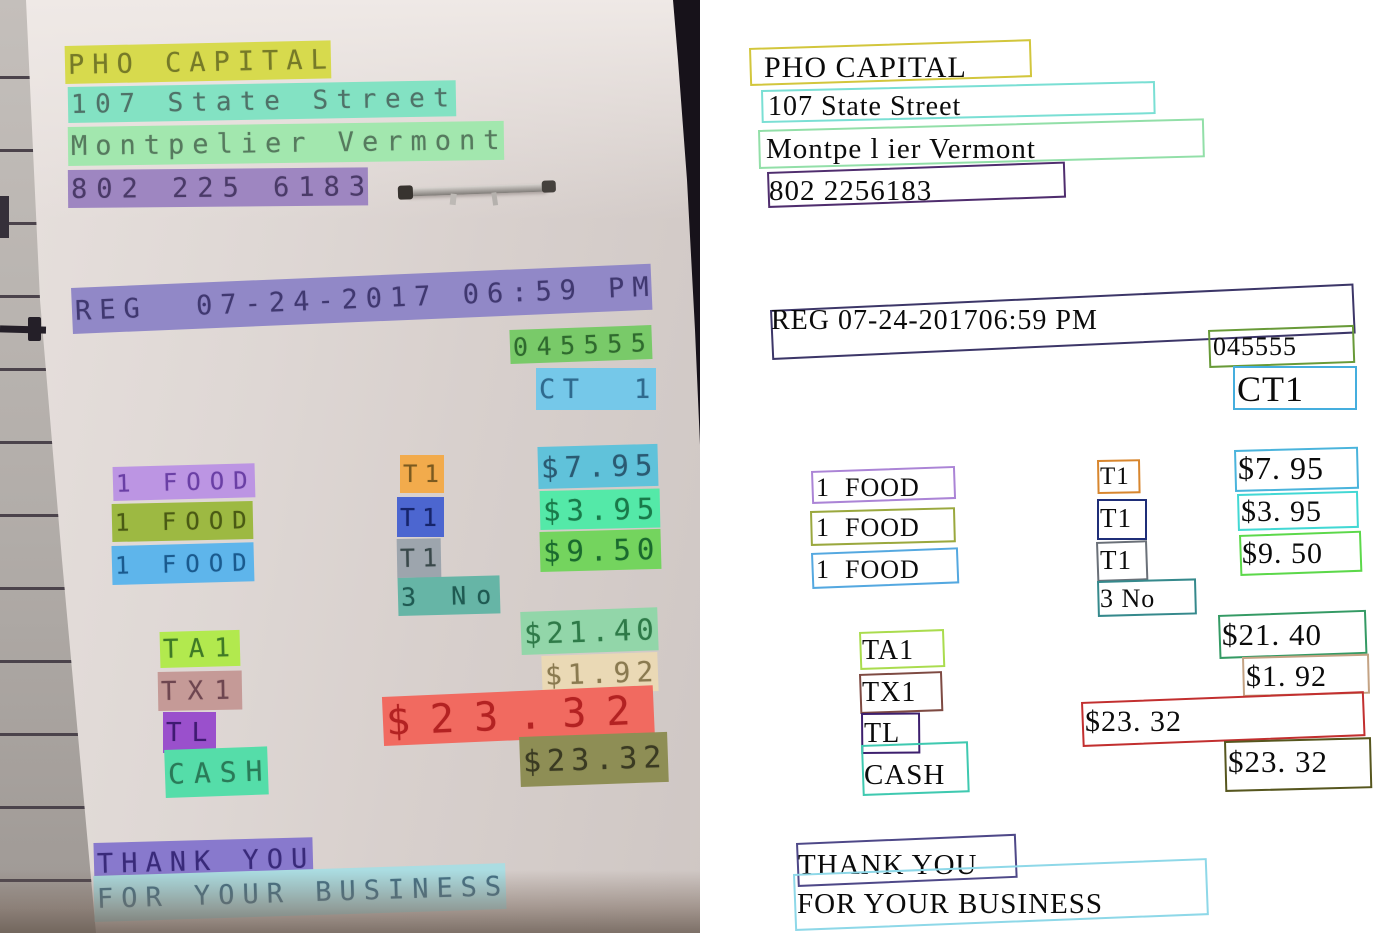  Describe the element at coordinates (888, 865) in the screenshot. I see `ocr-text-footer-1: THANK YOU` at that location.